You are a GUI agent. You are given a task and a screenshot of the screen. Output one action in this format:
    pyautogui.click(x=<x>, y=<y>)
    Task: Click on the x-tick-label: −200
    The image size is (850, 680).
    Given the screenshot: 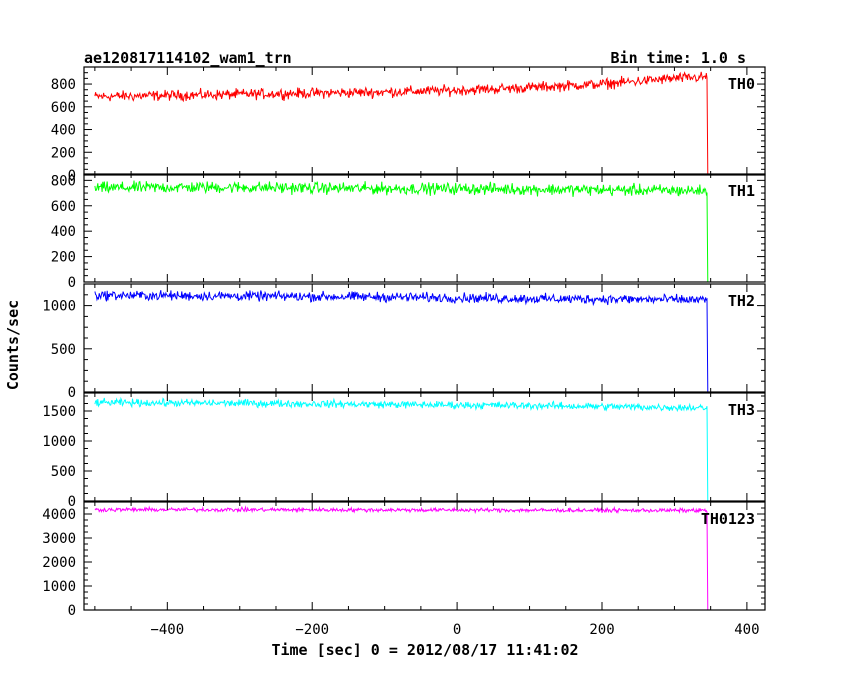 What is the action you would take?
    pyautogui.click(x=312, y=630)
    